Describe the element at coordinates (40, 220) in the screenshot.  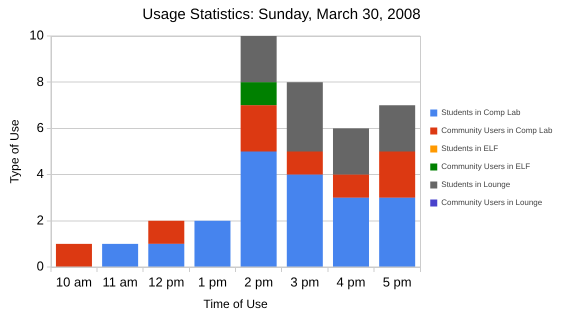
I see `y-tick-label: 2` at that location.